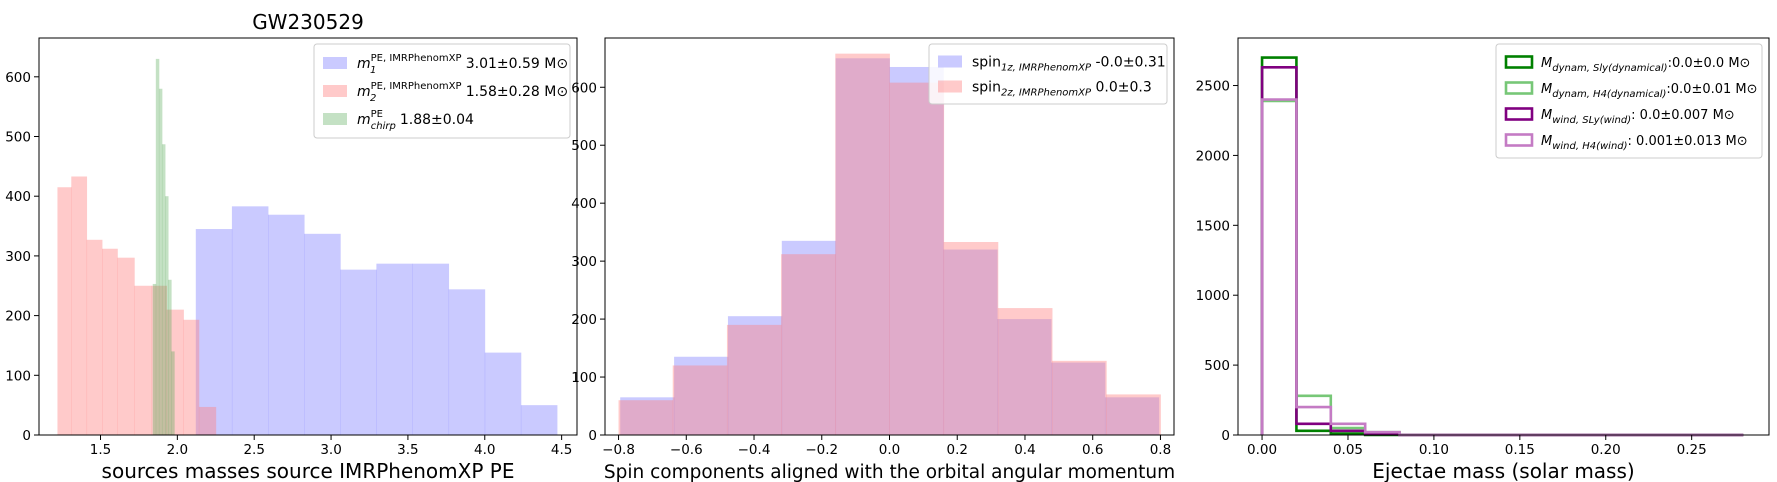  I want to click on x-tick-label: 0.05, so click(1348, 450).